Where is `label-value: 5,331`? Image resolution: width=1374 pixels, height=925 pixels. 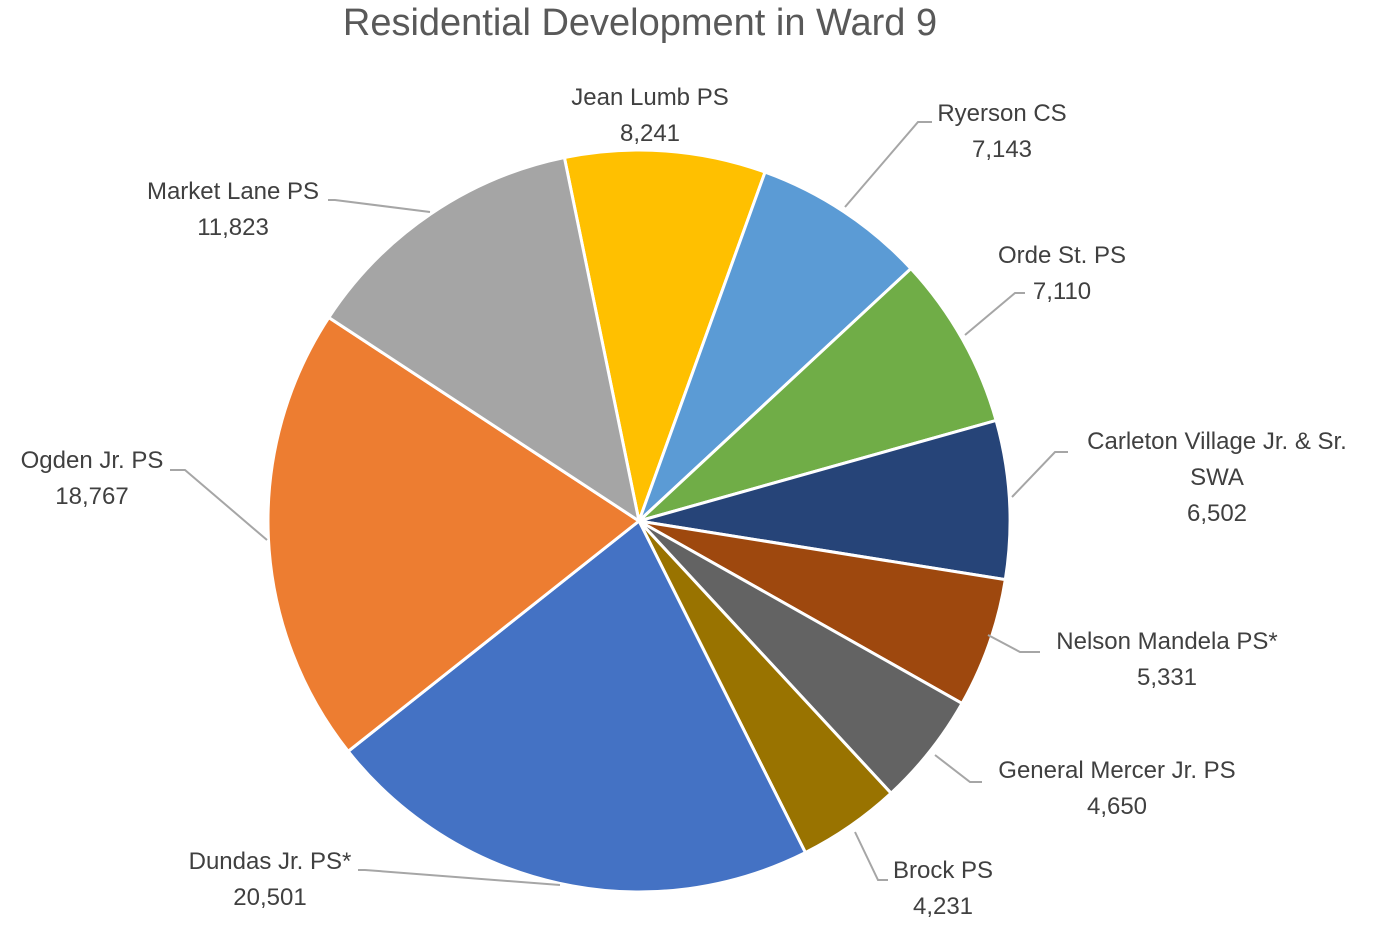 label-value: 5,331 is located at coordinates (1167, 677).